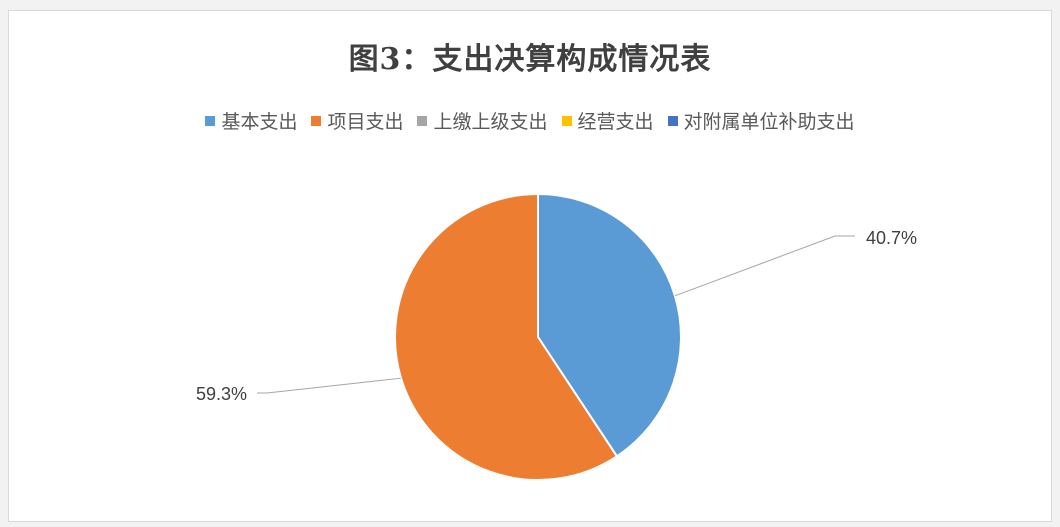 This screenshot has width=1060, height=527. I want to click on legend-item: 项目支出, so click(357, 120).